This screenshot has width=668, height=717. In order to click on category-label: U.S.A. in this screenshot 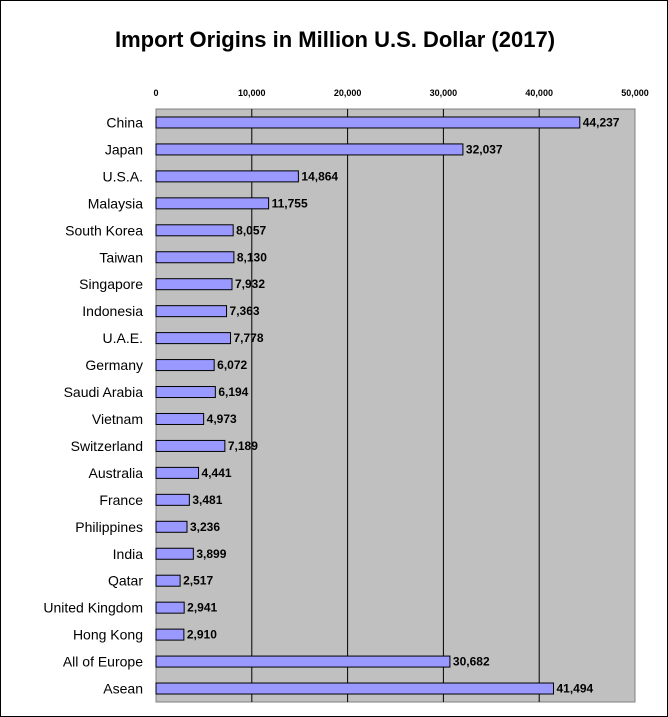, I will do `click(123, 176)`.